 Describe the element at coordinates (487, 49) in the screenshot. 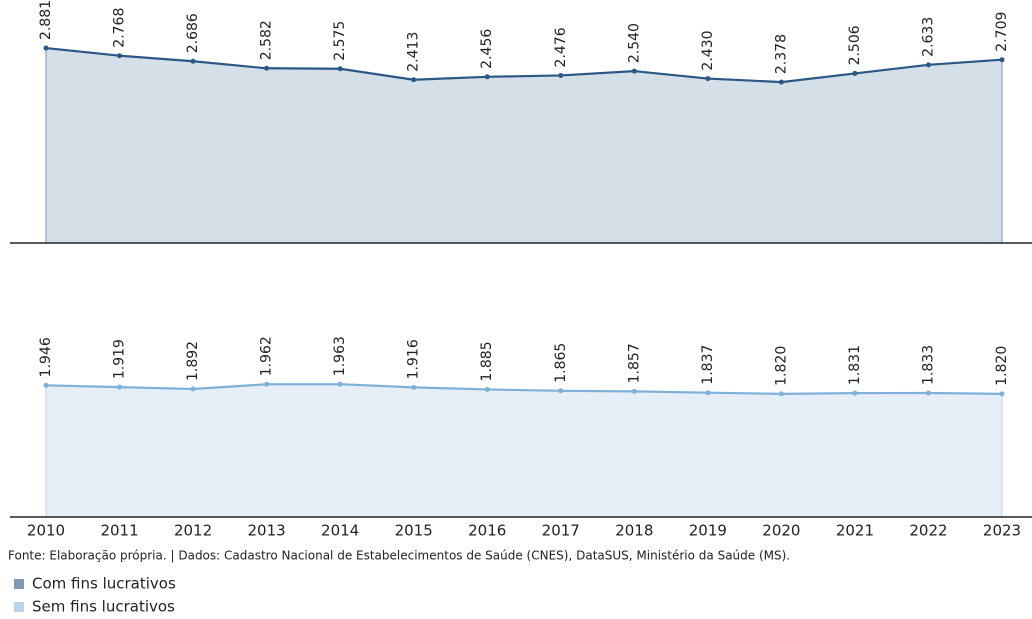

I see `data-label: 2.456` at that location.